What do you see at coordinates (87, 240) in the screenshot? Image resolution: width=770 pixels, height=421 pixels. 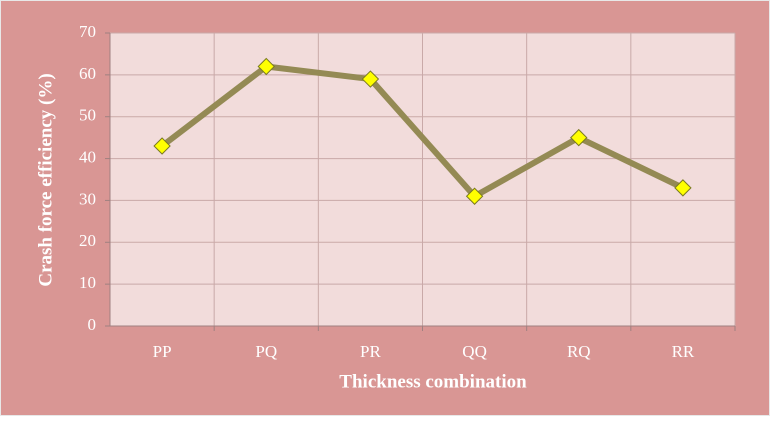 I see `y-tick-label: 20` at bounding box center [87, 240].